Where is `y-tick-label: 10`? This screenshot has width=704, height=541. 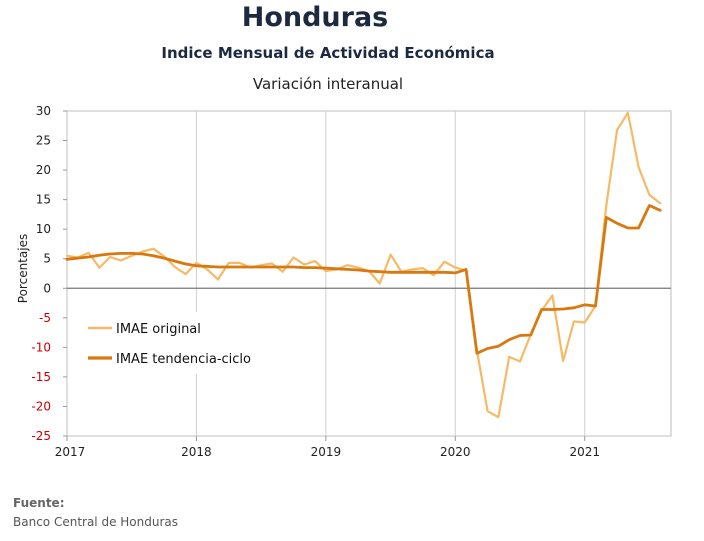
y-tick-label: 10 is located at coordinates (43, 229).